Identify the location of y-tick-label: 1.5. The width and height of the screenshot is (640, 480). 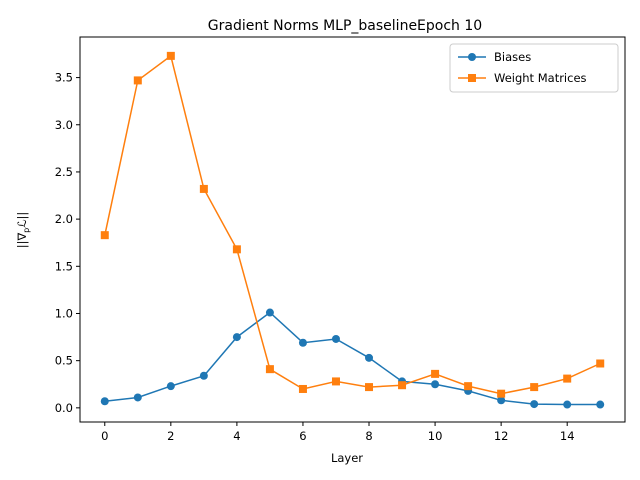
(64, 266).